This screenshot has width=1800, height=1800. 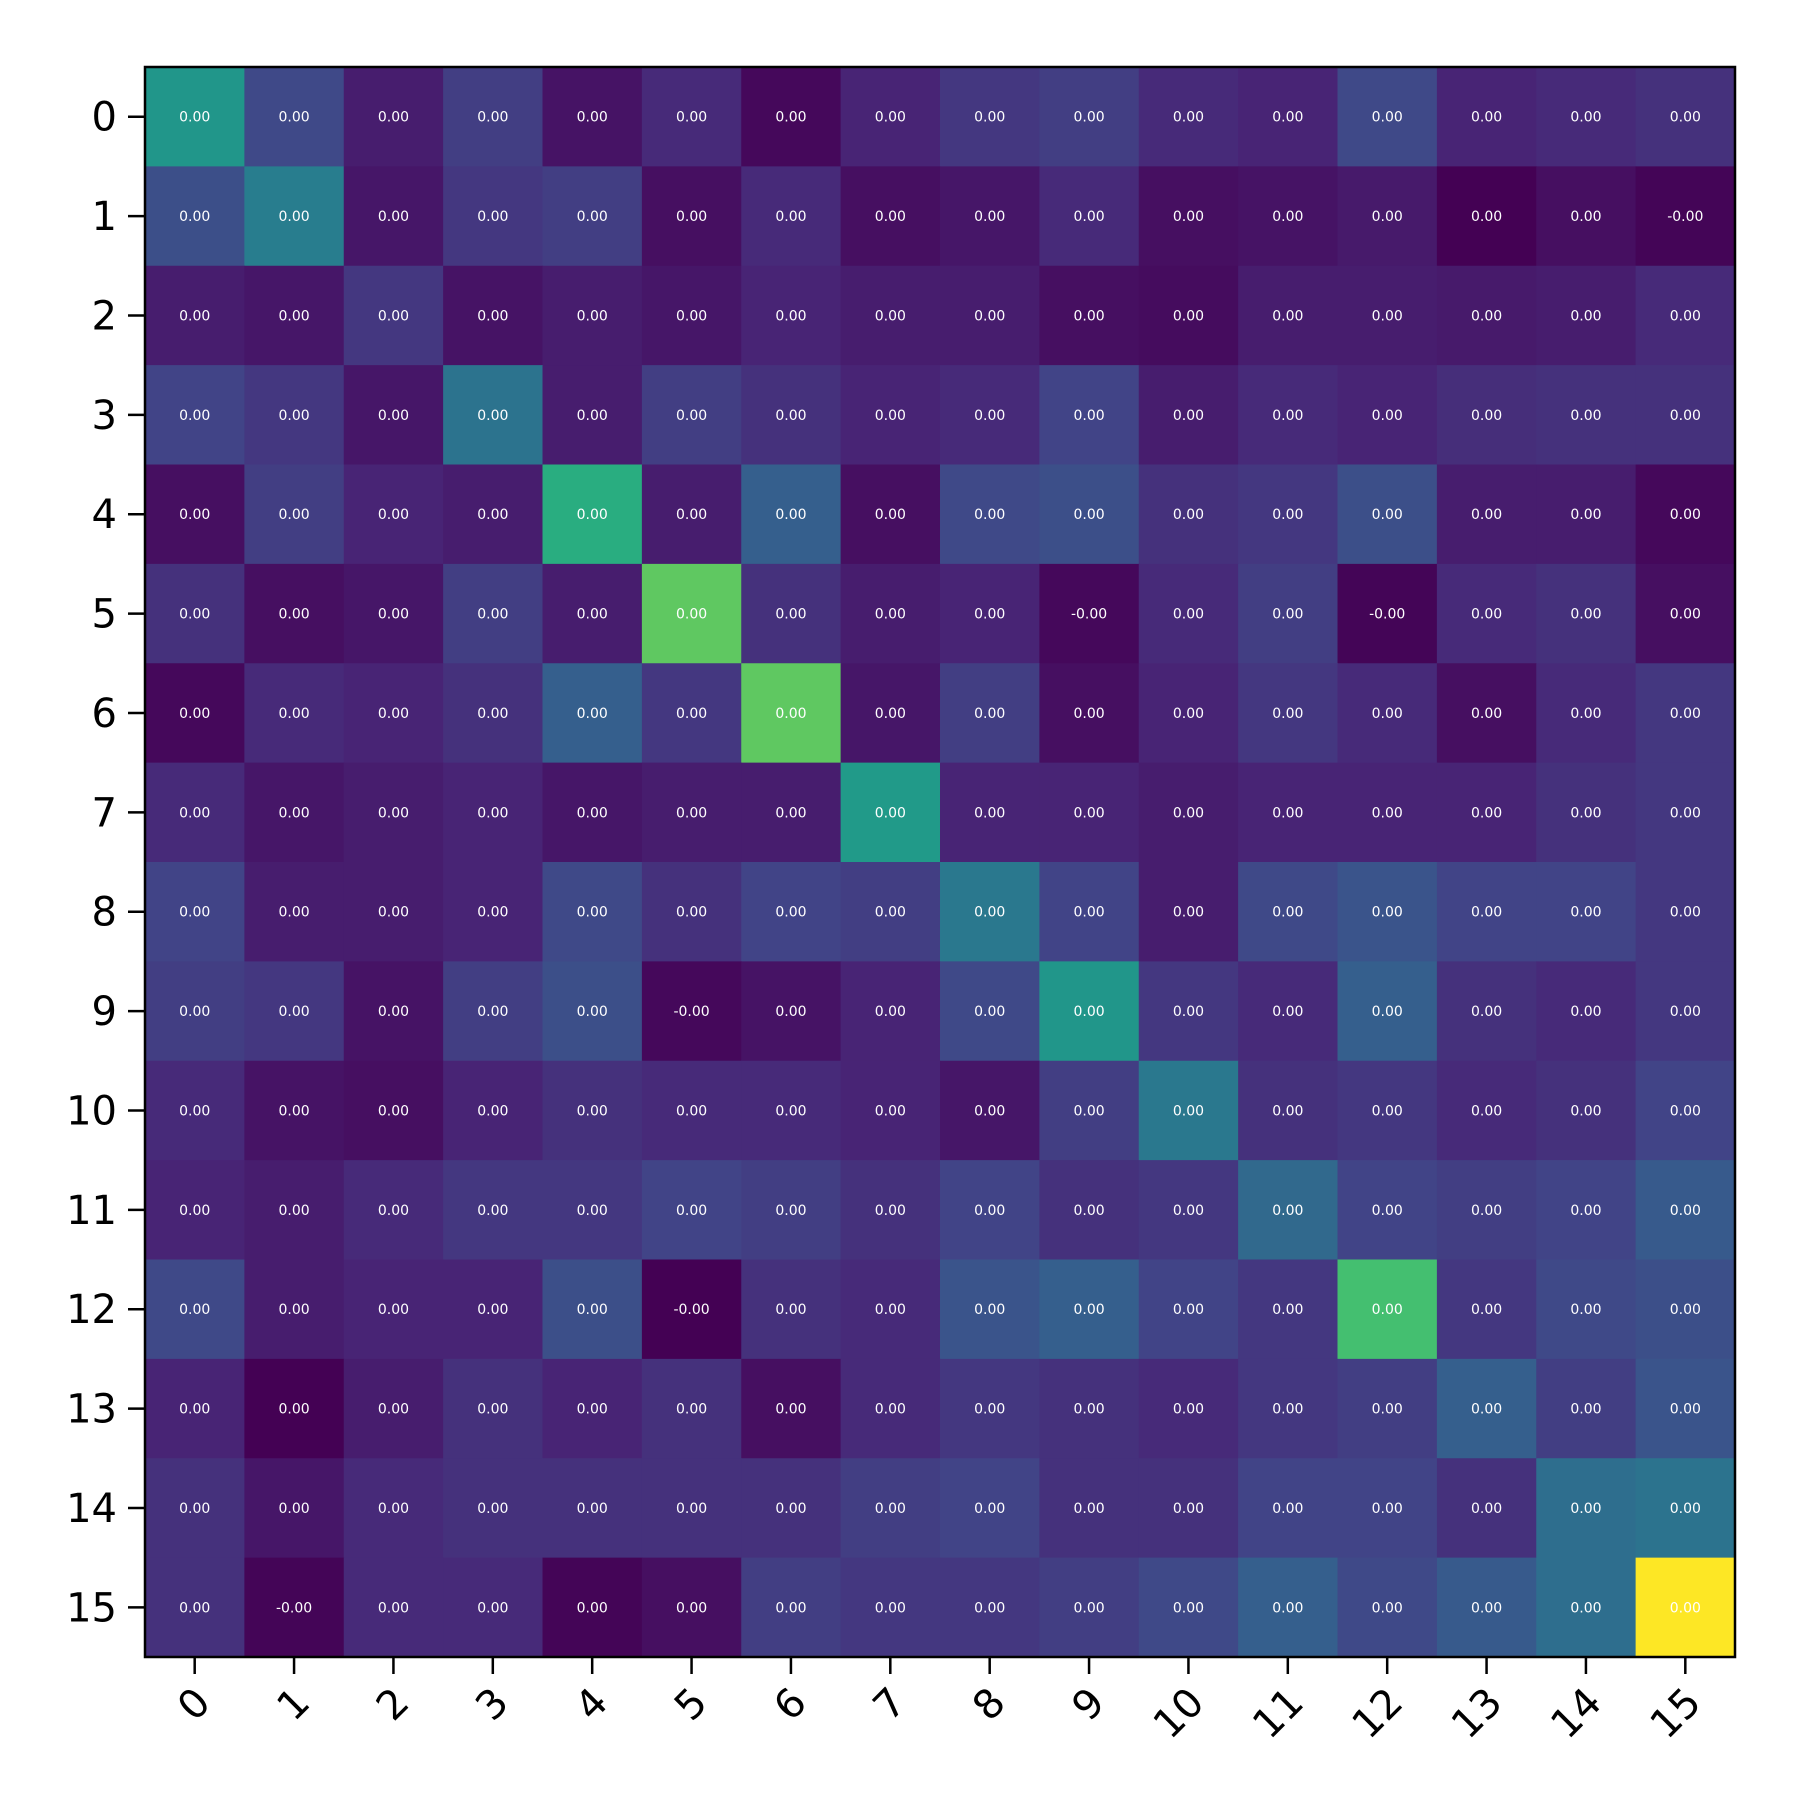 I want to click on heatmap-cell-r15-c6, so click(x=791, y=1607).